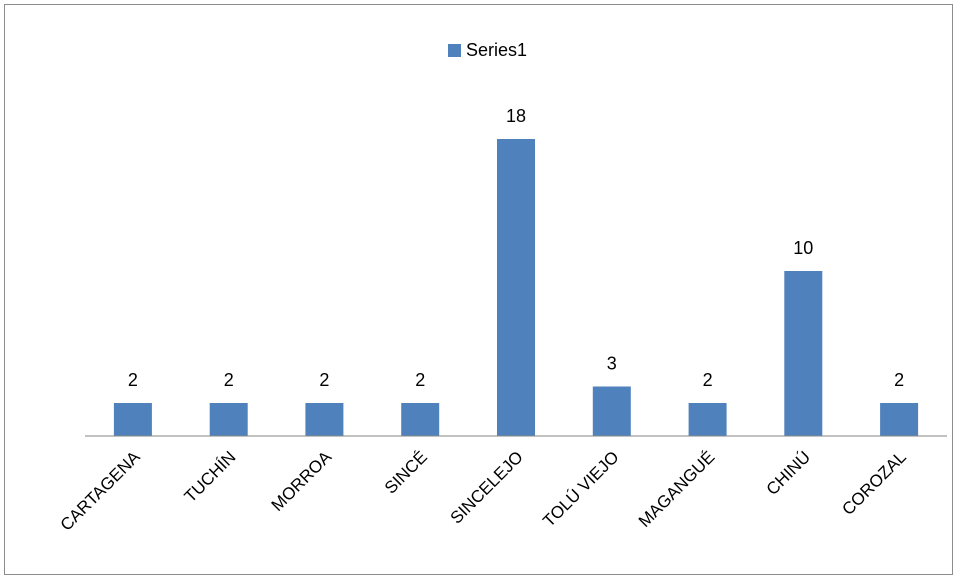 The width and height of the screenshot is (958, 580). What do you see at coordinates (210, 476) in the screenshot?
I see `category-label: TUCHÍN` at bounding box center [210, 476].